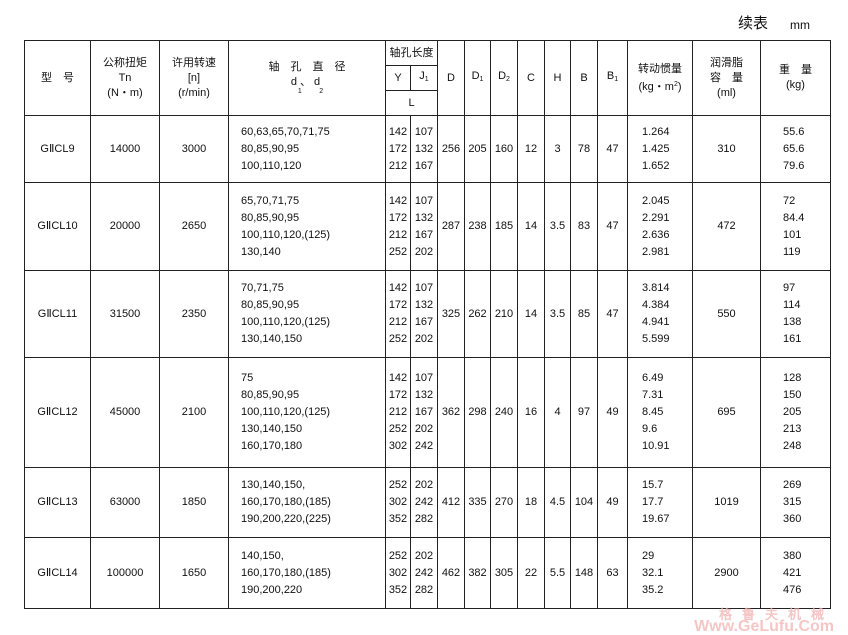  I want to click on cell-inertia: 6.49 7.31 8.45 9.6 10.91, so click(660, 412).